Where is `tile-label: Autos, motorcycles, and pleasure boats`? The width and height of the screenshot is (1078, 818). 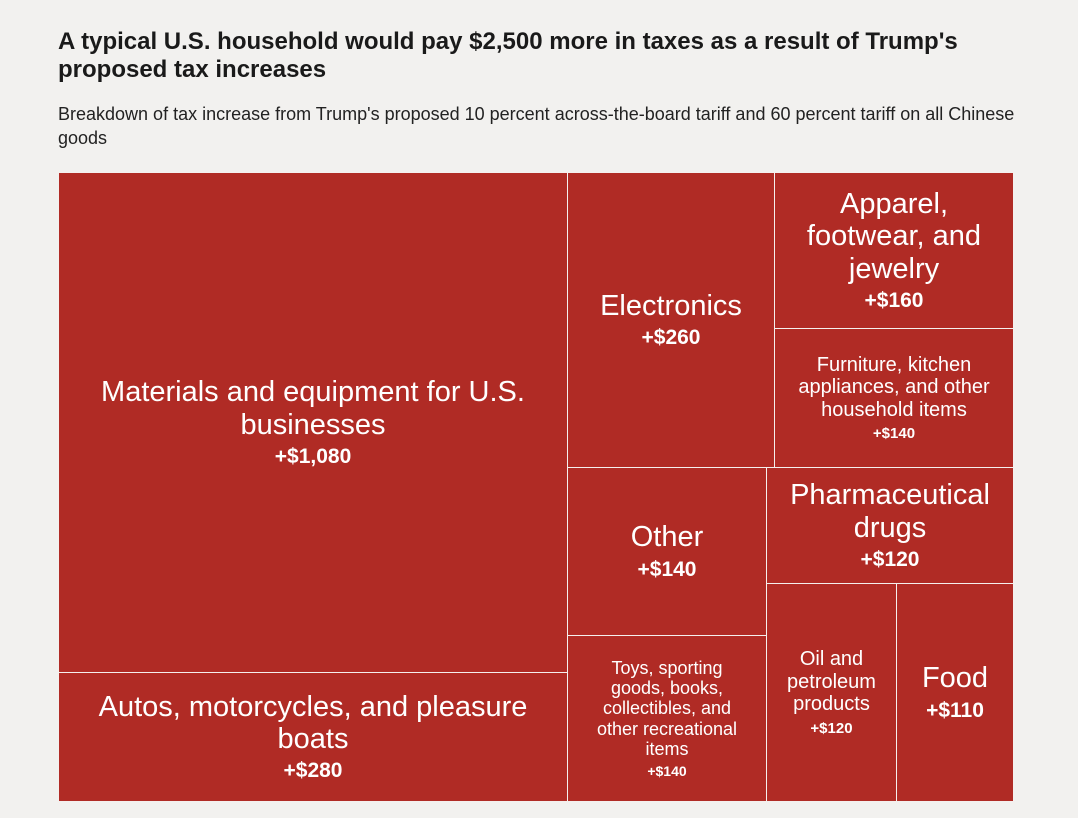
tile-label: Autos, motorcycles, and pleasure boats is located at coordinates (313, 722).